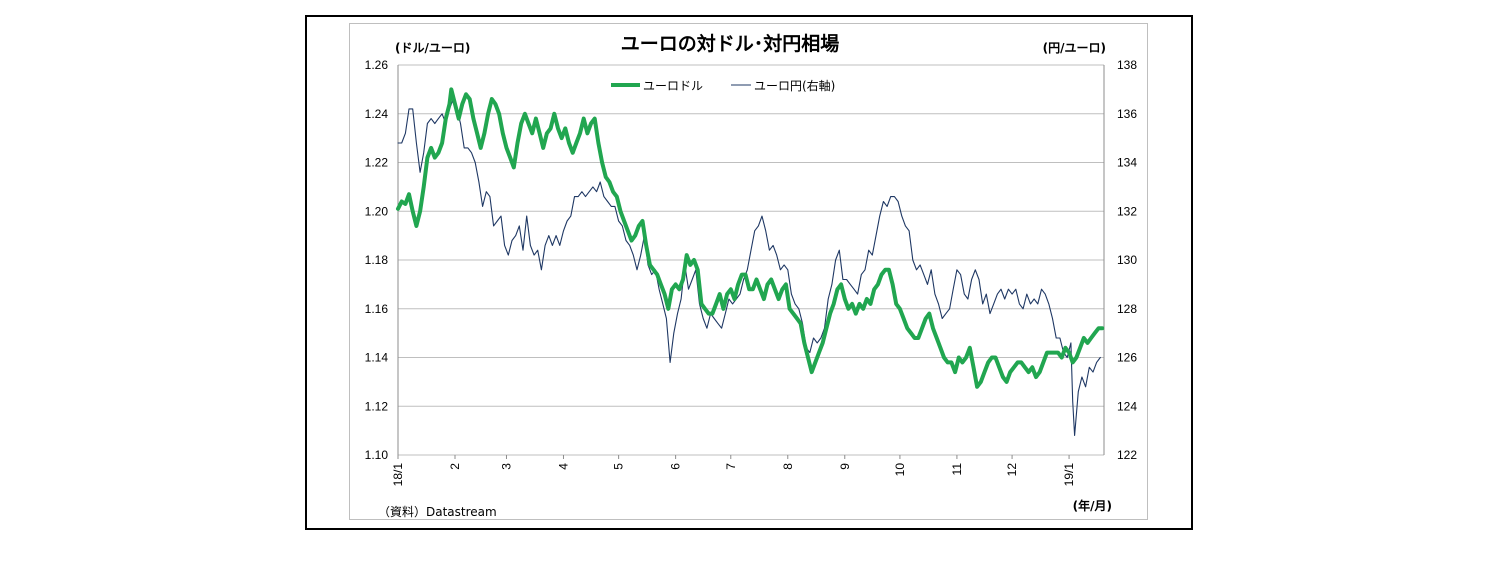 The height and width of the screenshot is (574, 1494). Describe the element at coordinates (673, 86) in the screenshot. I see `legend-label-usd: ユーロドル` at that location.